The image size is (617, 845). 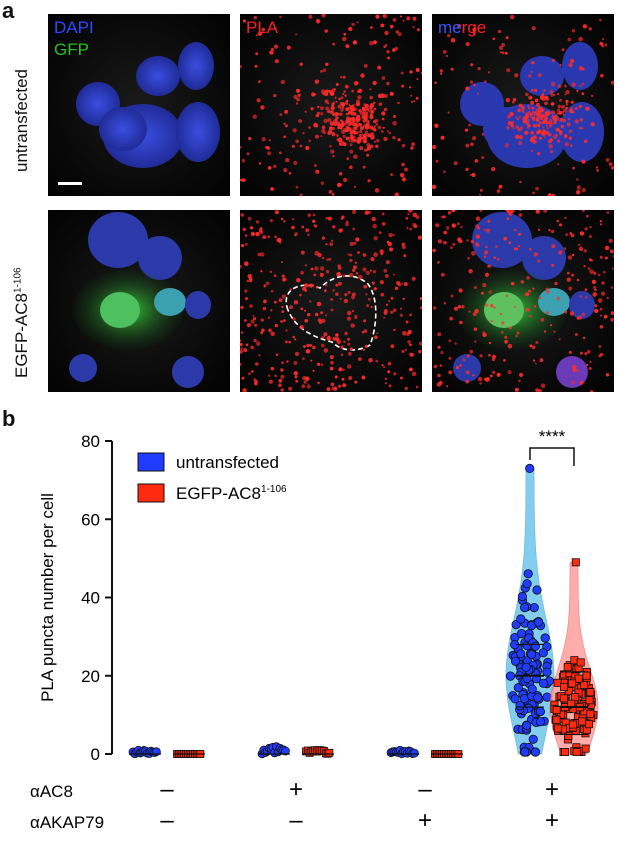 What do you see at coordinates (21, 120) in the screenshot?
I see `row-label-untransfected: untransfected` at bounding box center [21, 120].